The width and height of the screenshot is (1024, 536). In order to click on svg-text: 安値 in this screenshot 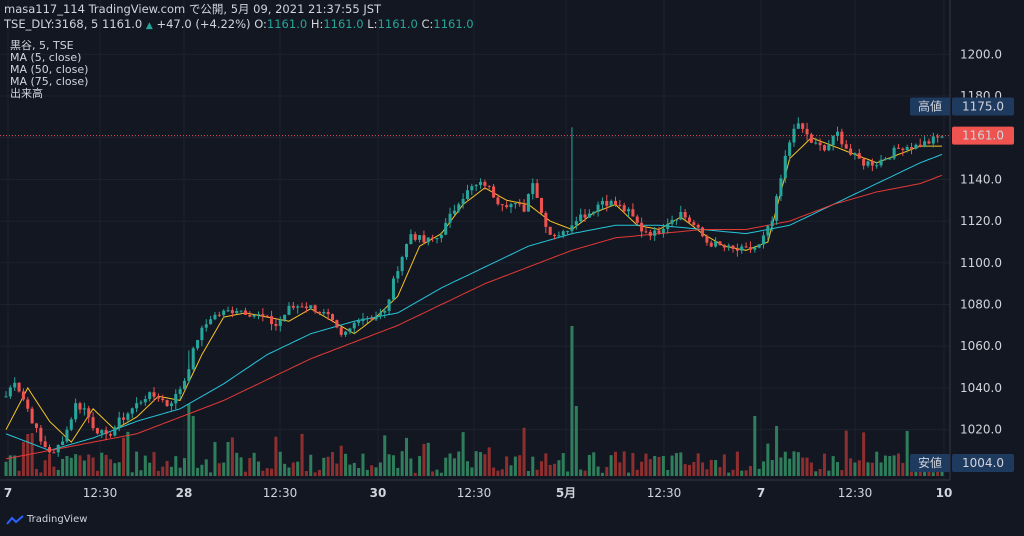, I will do `click(930, 462)`.